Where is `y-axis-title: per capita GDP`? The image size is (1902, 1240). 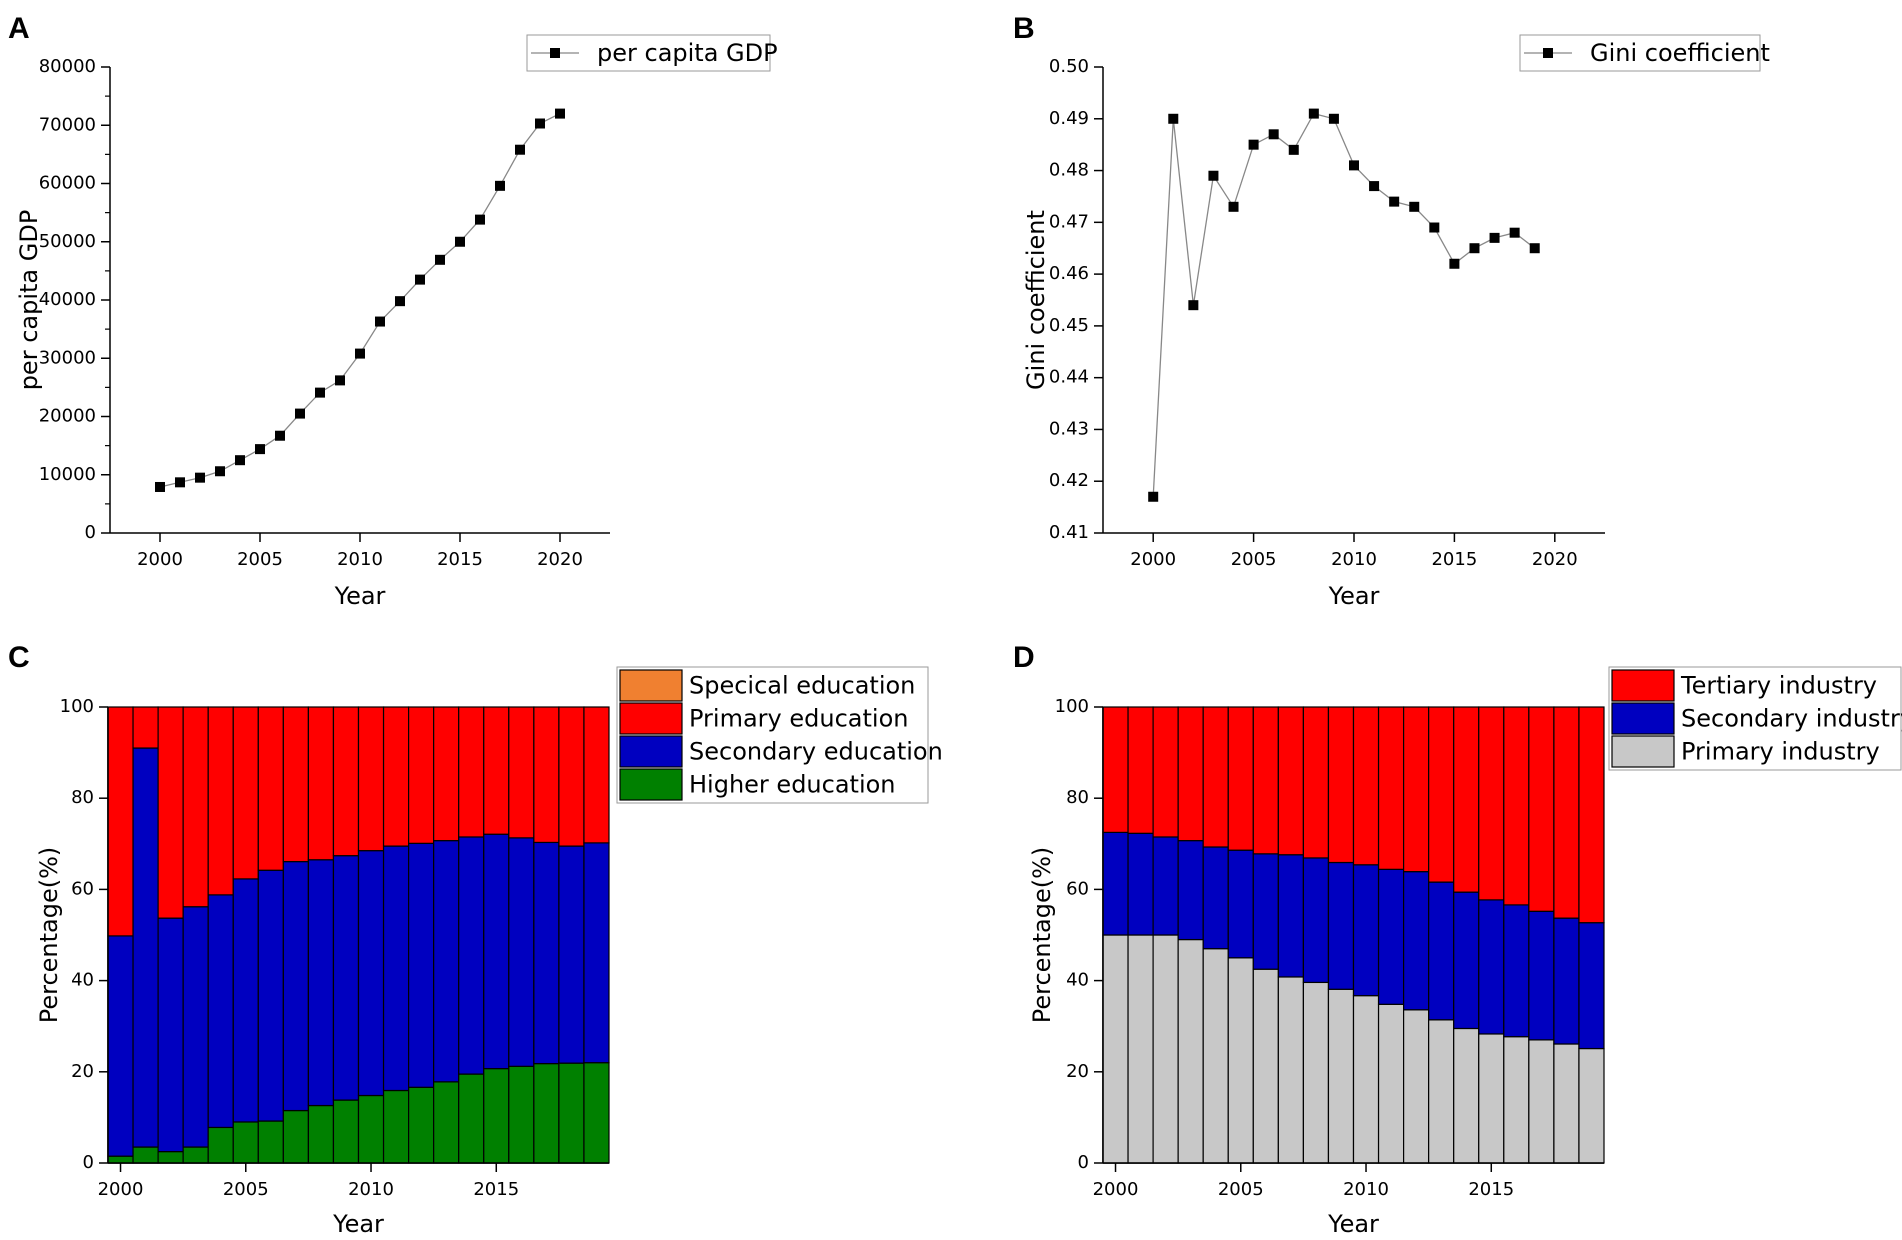
y-axis-title: per capita GDP is located at coordinates (29, 300).